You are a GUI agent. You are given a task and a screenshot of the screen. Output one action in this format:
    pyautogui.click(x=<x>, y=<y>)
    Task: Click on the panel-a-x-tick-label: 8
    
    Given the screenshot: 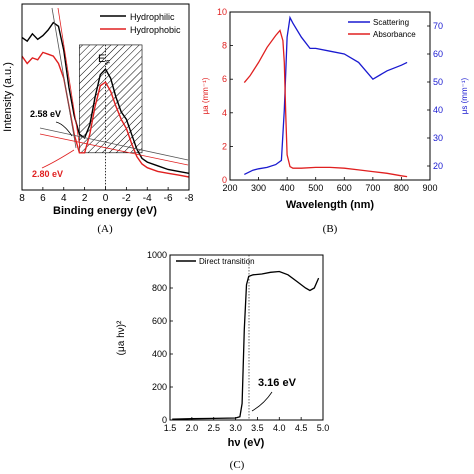 What is the action you would take?
    pyautogui.click(x=22, y=198)
    